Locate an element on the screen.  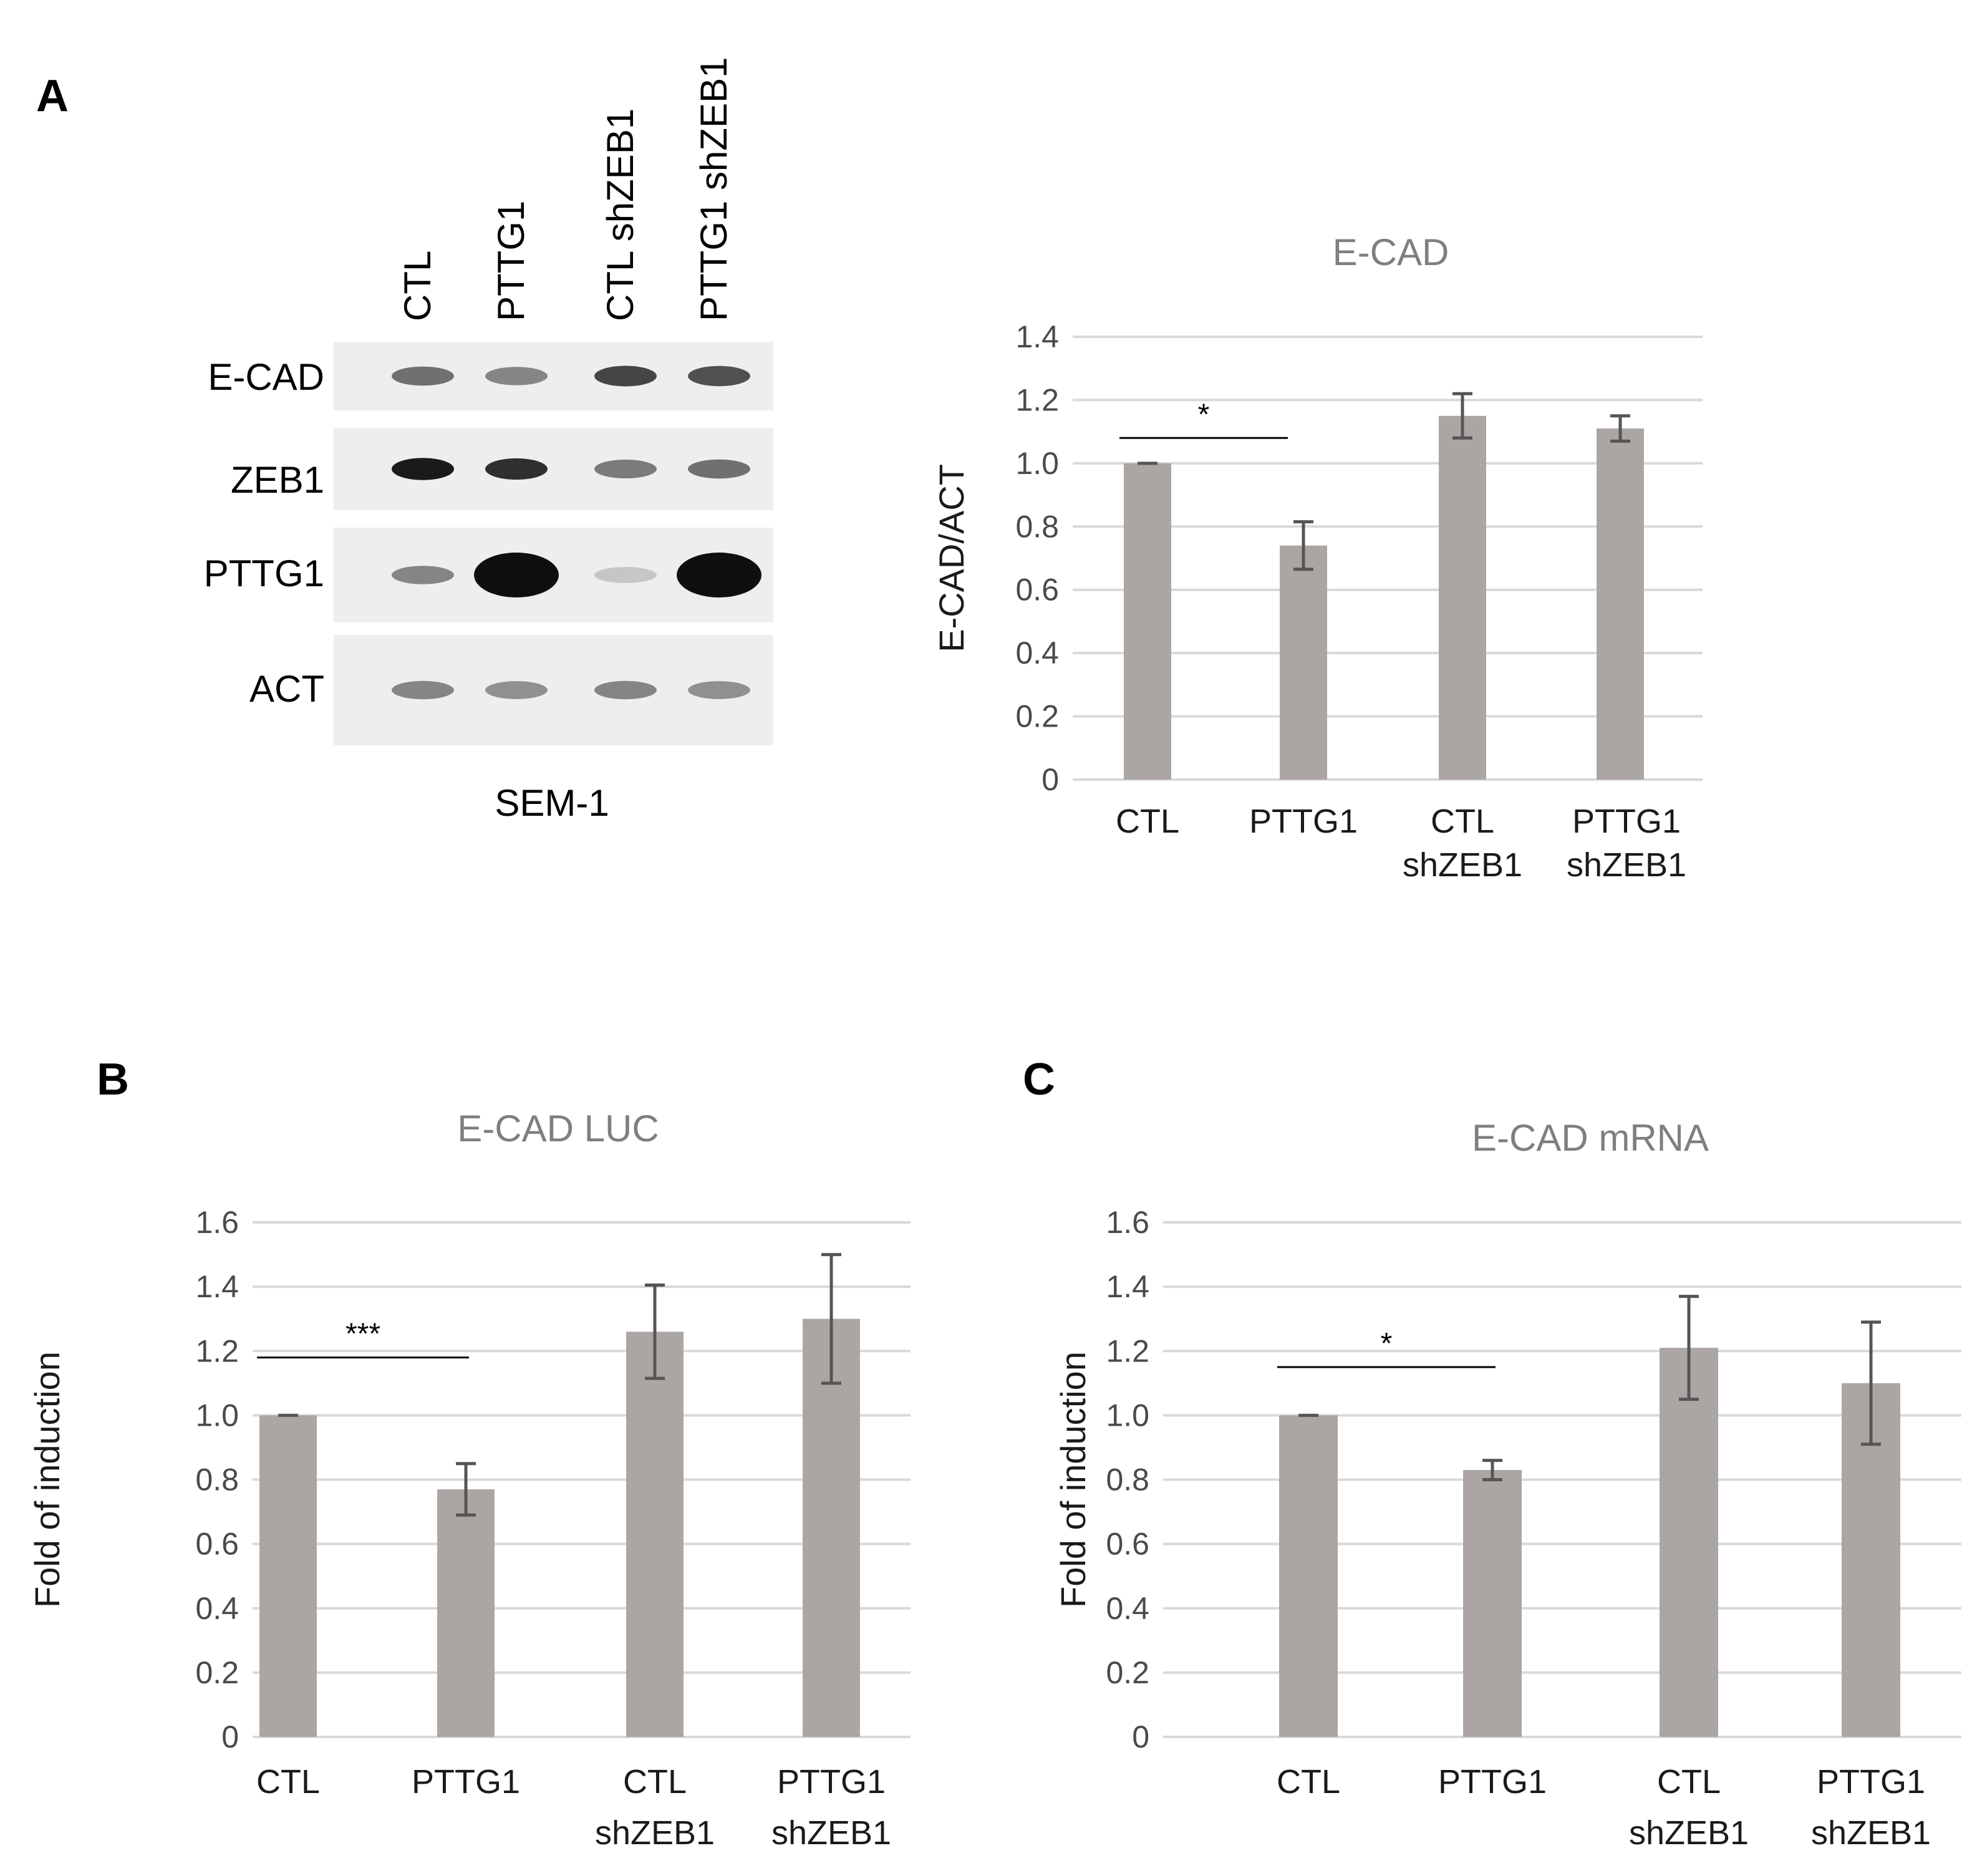
blot-lane-label: PTTG1 is located at coordinates (511, 261).